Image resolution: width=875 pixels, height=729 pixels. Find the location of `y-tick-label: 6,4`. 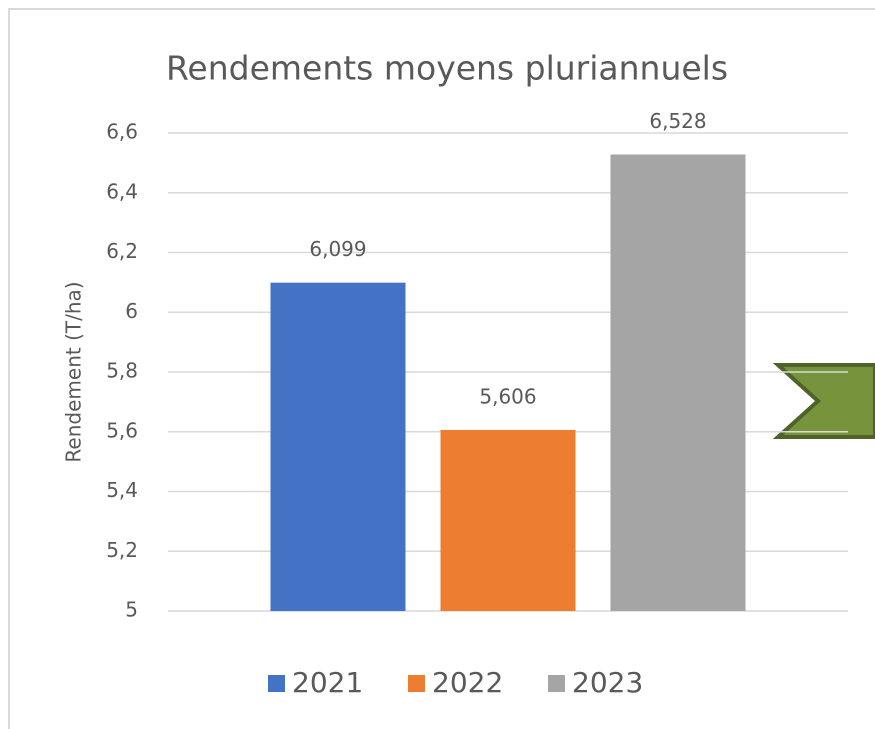

y-tick-label: 6,4 is located at coordinates (122, 191).